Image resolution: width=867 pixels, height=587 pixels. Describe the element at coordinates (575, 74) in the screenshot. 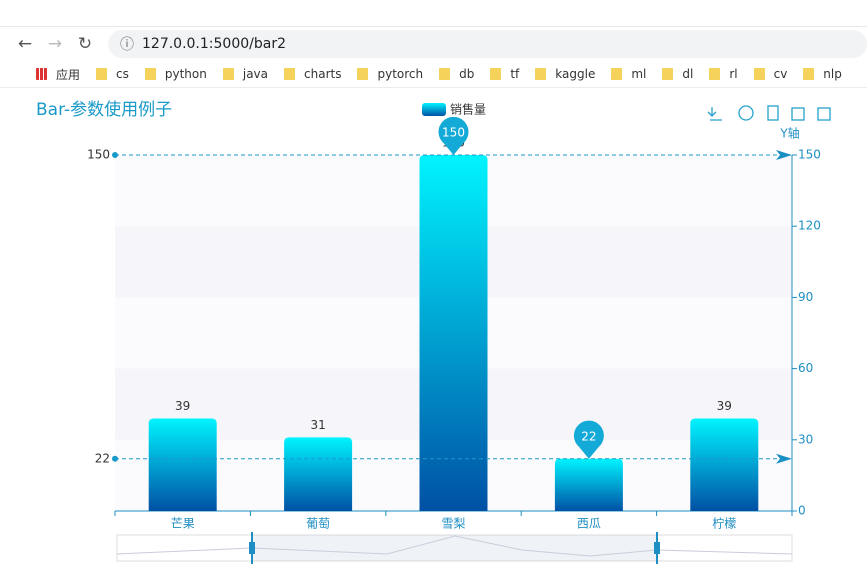

I see `bookmark-label: kaggle` at that location.